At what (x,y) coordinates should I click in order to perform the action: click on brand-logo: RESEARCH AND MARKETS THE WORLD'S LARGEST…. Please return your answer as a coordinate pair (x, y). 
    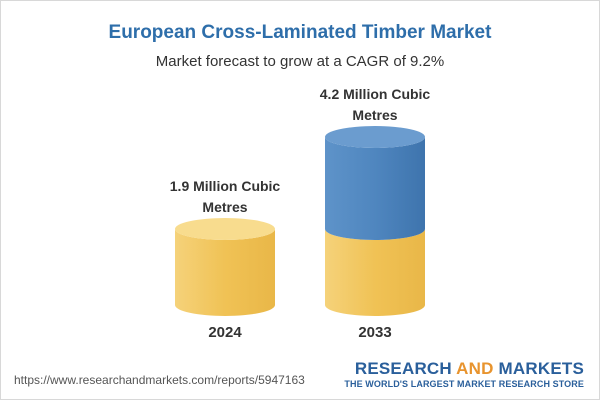
    Looking at the image, I should click on (464, 374).